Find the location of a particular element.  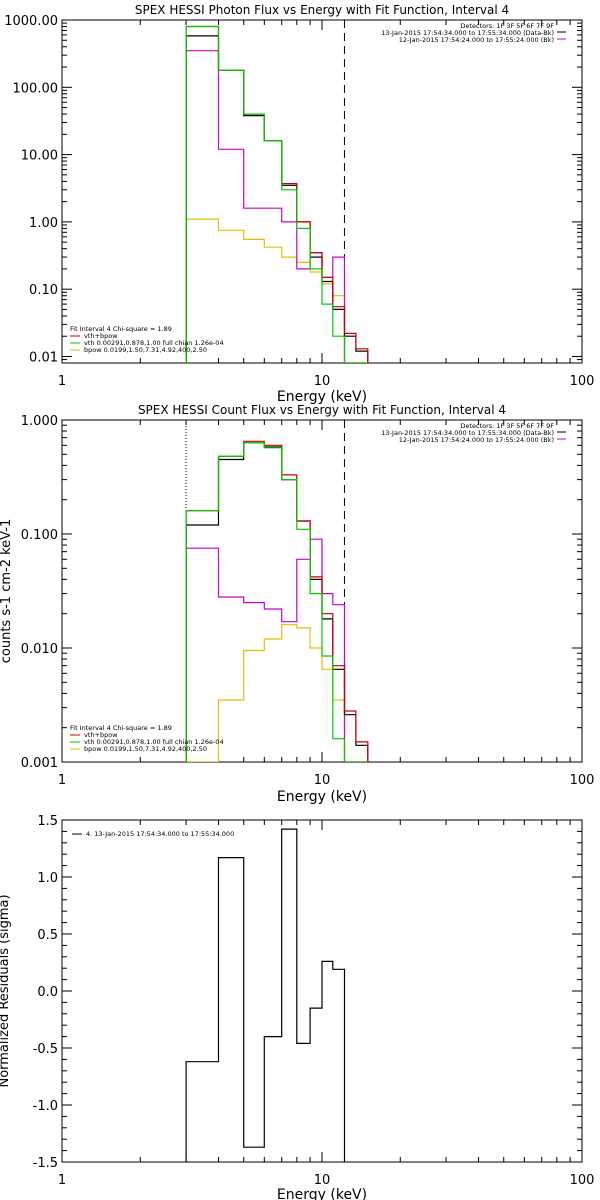

y-tick-label: 0.001 is located at coordinates (39, 763).